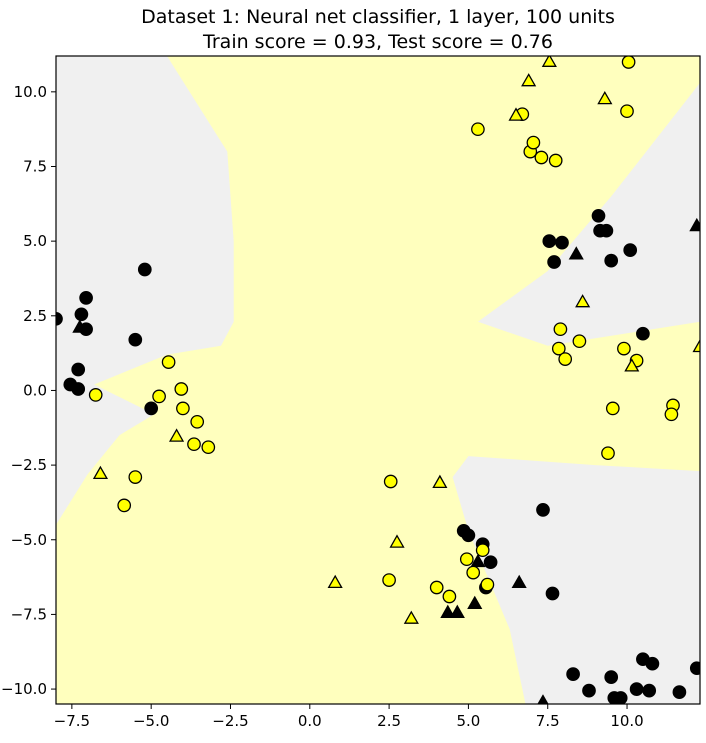 The height and width of the screenshot is (743, 706). Describe the element at coordinates (548, 721) in the screenshot. I see `x-tick-label: 7.5` at that location.